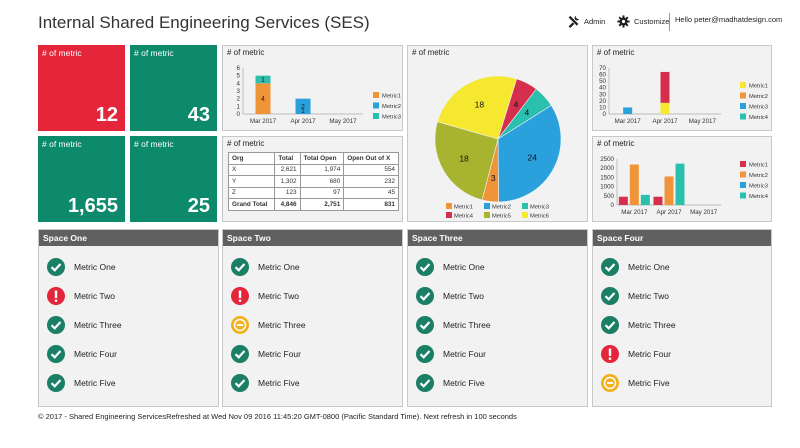 This screenshot has height=448, width=800. What do you see at coordinates (643, 21) in the screenshot?
I see `customize-button: Customize` at bounding box center [643, 21].